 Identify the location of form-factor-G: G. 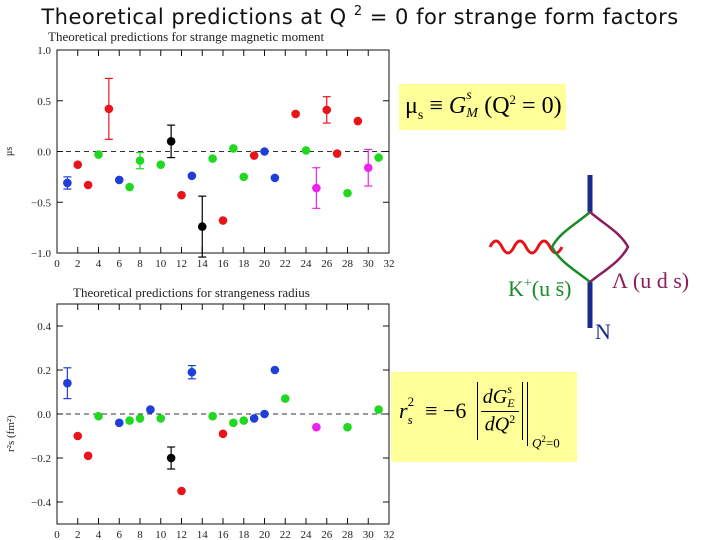
(457, 106).